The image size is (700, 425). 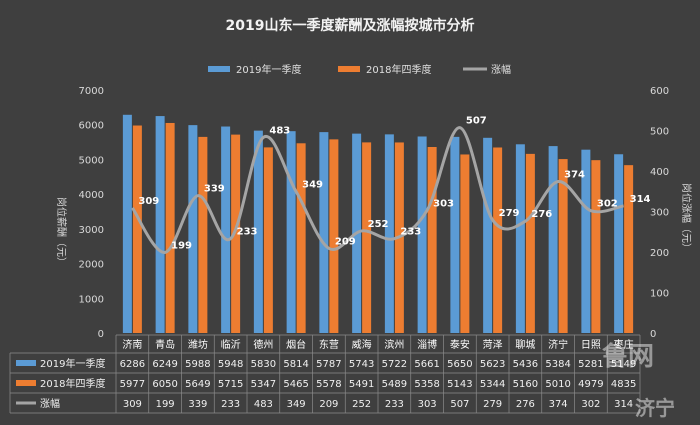 What do you see at coordinates (328, 384) in the screenshot?
I see `table-cell-1-6: 5578` at bounding box center [328, 384].